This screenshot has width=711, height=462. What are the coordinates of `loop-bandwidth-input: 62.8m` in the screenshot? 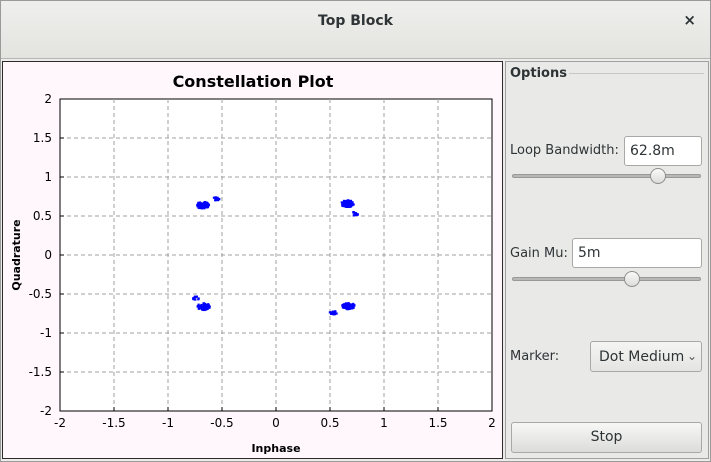 It's located at (663, 151).